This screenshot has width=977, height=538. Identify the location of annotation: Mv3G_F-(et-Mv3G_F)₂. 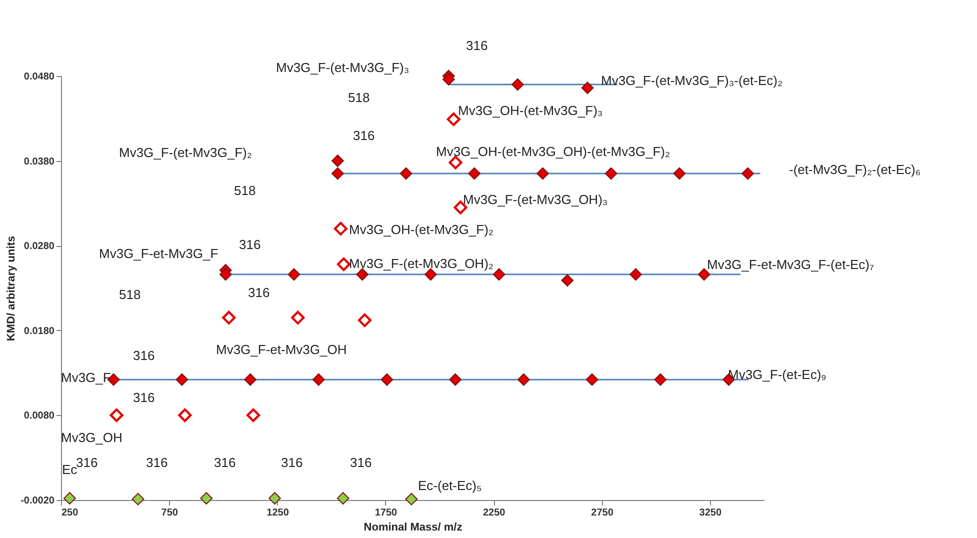
(185, 152).